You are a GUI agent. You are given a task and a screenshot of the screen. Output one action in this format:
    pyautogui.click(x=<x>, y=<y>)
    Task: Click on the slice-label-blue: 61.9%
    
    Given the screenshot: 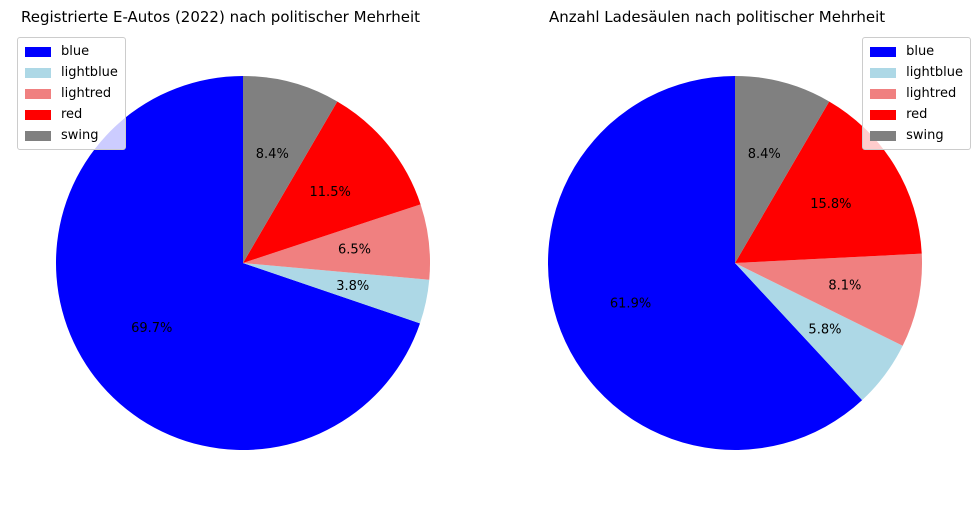 What is the action you would take?
    pyautogui.click(x=630, y=303)
    